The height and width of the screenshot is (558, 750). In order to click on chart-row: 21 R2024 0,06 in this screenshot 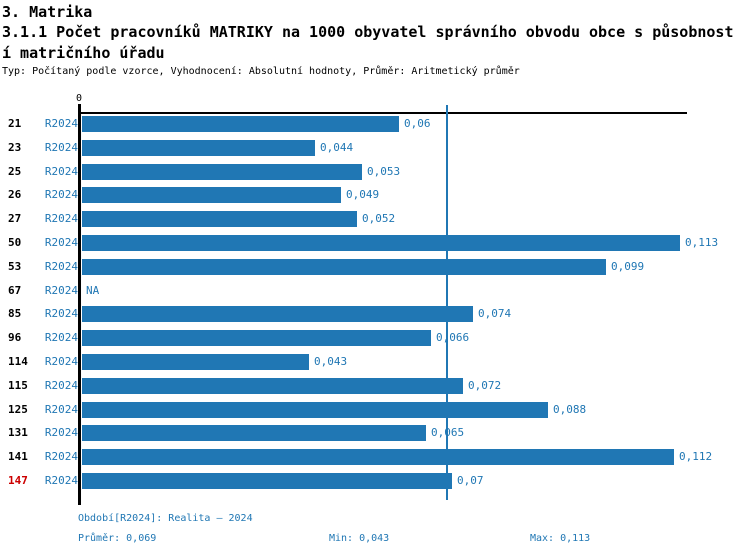, I will do `click(375, 124)`.